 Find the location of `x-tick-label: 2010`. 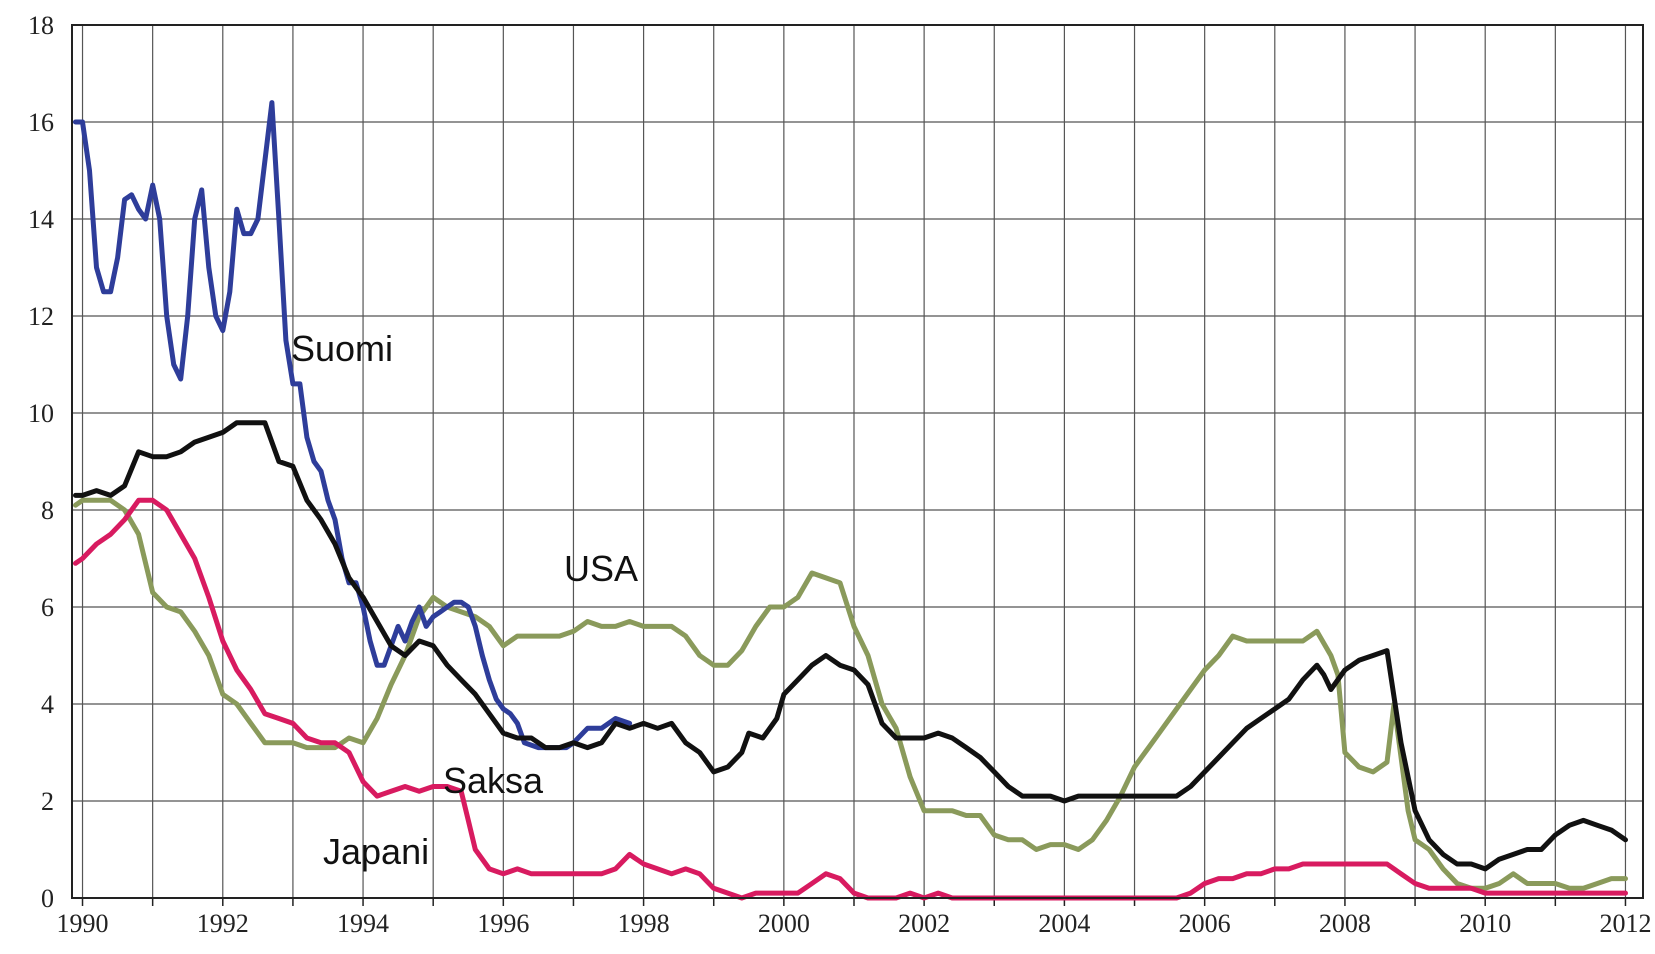

x-tick-label: 2010 is located at coordinates (1485, 923).